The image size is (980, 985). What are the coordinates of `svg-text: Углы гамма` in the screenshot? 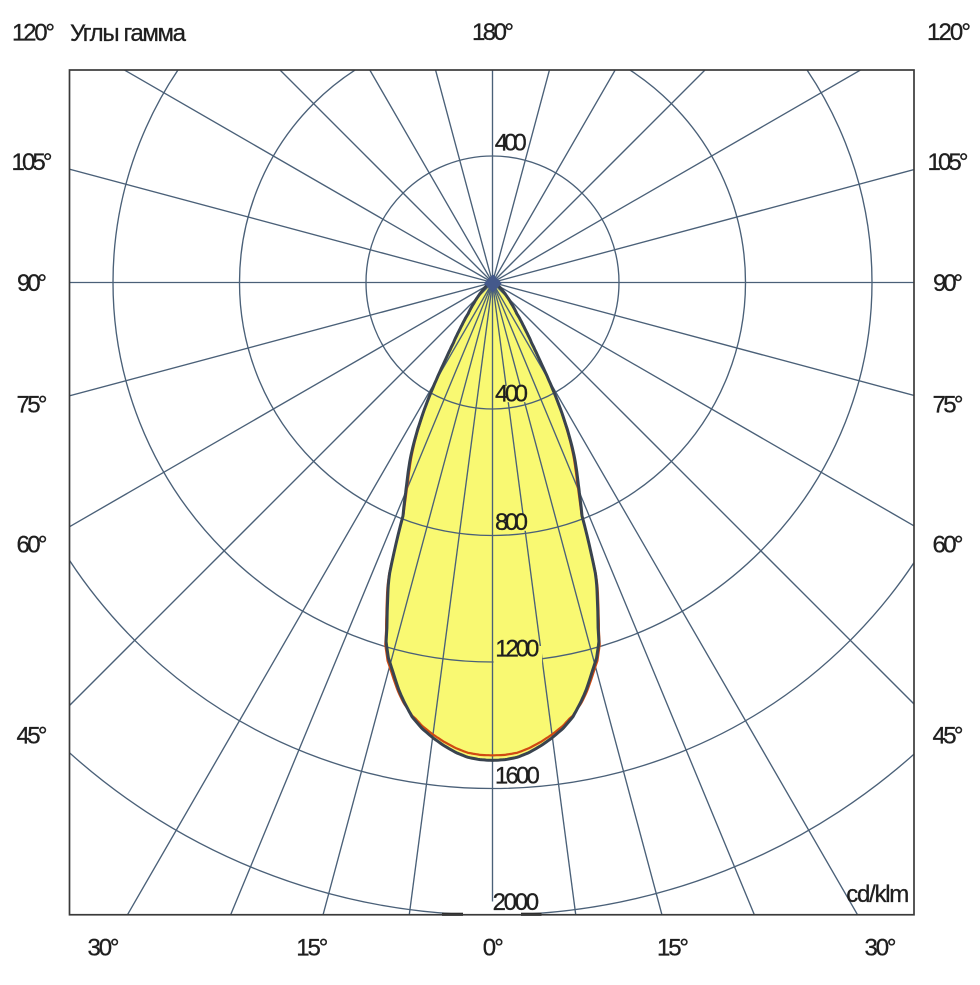 It's located at (128, 33).